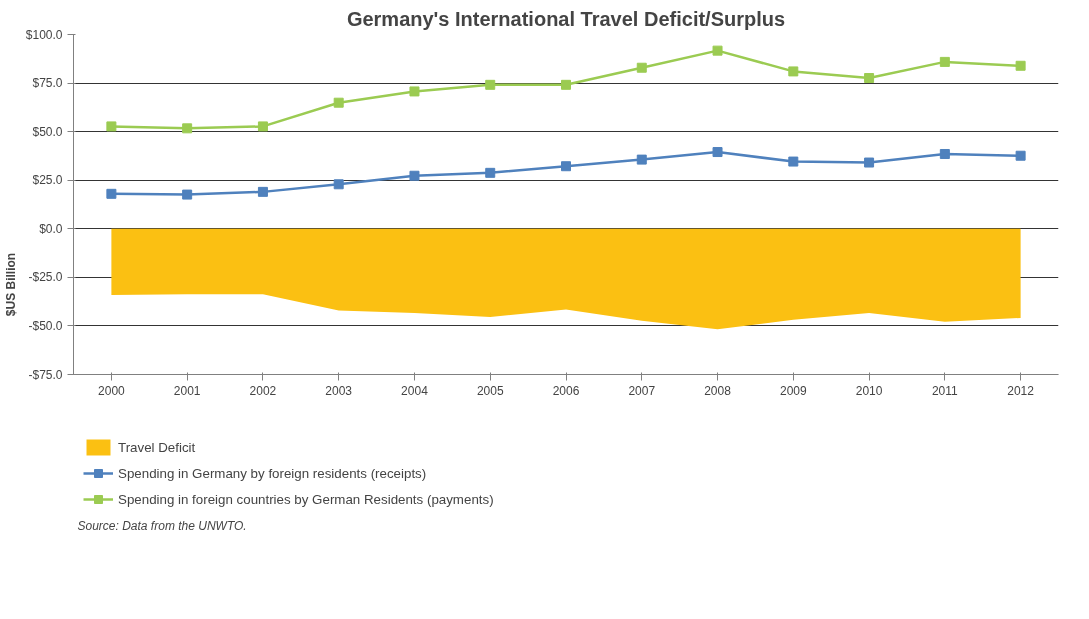 This screenshot has height=619, width=1089. What do you see at coordinates (45, 325) in the screenshot?
I see `y-tick-label: -$50.0` at bounding box center [45, 325].